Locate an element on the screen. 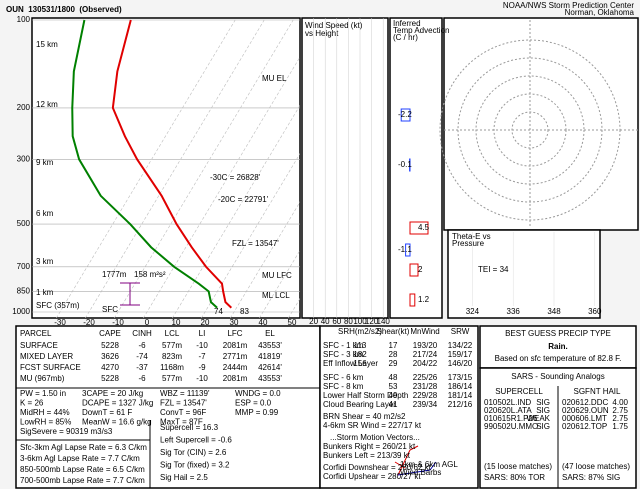 This screenshot has width=640, height=489. kin-cell: 146/20 is located at coordinates (460, 363).